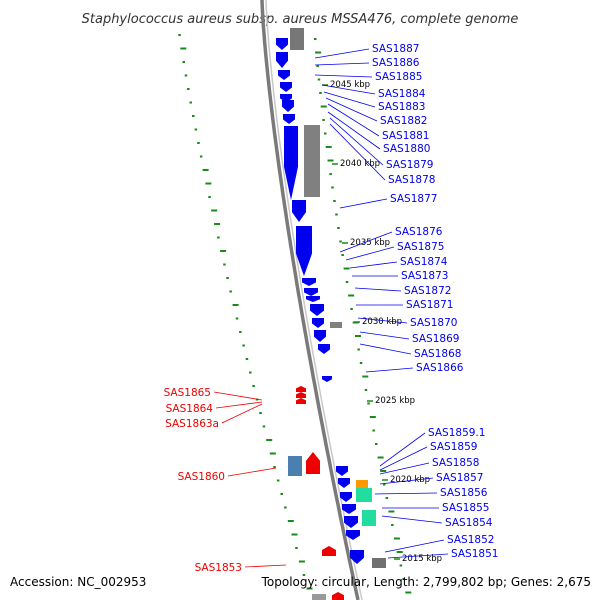 The width and height of the screenshot is (600, 600). Describe the element at coordinates (201, 477) in the screenshot. I see `gene-label-reverse: SAS1860` at that location.